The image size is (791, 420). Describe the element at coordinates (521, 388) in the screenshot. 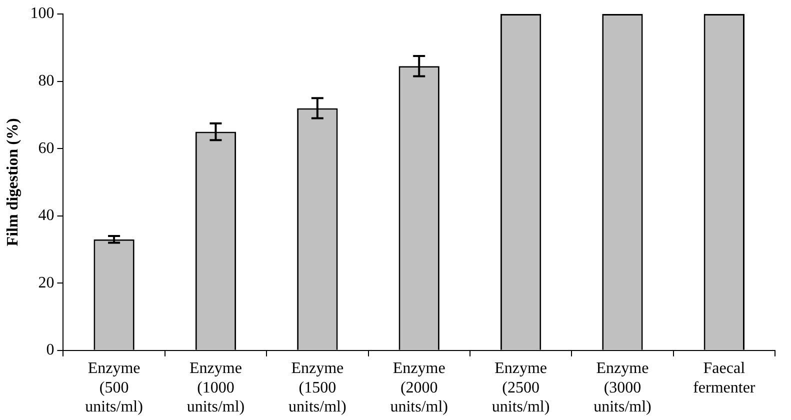

I see `x-tick-label: Enzyme (2500 units/ml)` at that location.